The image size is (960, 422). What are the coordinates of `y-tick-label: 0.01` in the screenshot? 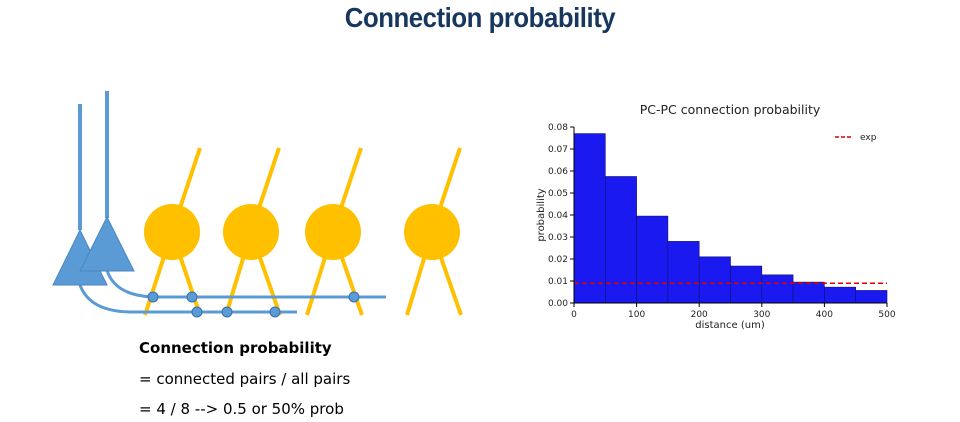 It's located at (558, 282).